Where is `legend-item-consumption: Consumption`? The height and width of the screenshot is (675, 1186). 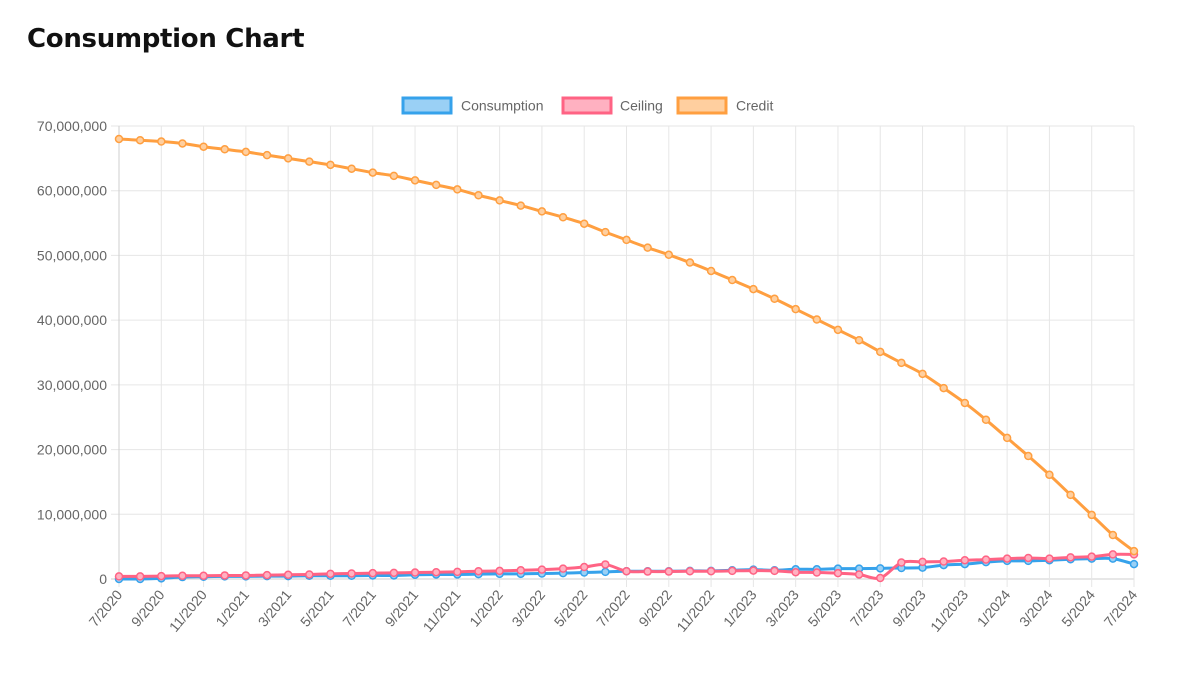 legend-item-consumption: Consumption is located at coordinates (472, 105).